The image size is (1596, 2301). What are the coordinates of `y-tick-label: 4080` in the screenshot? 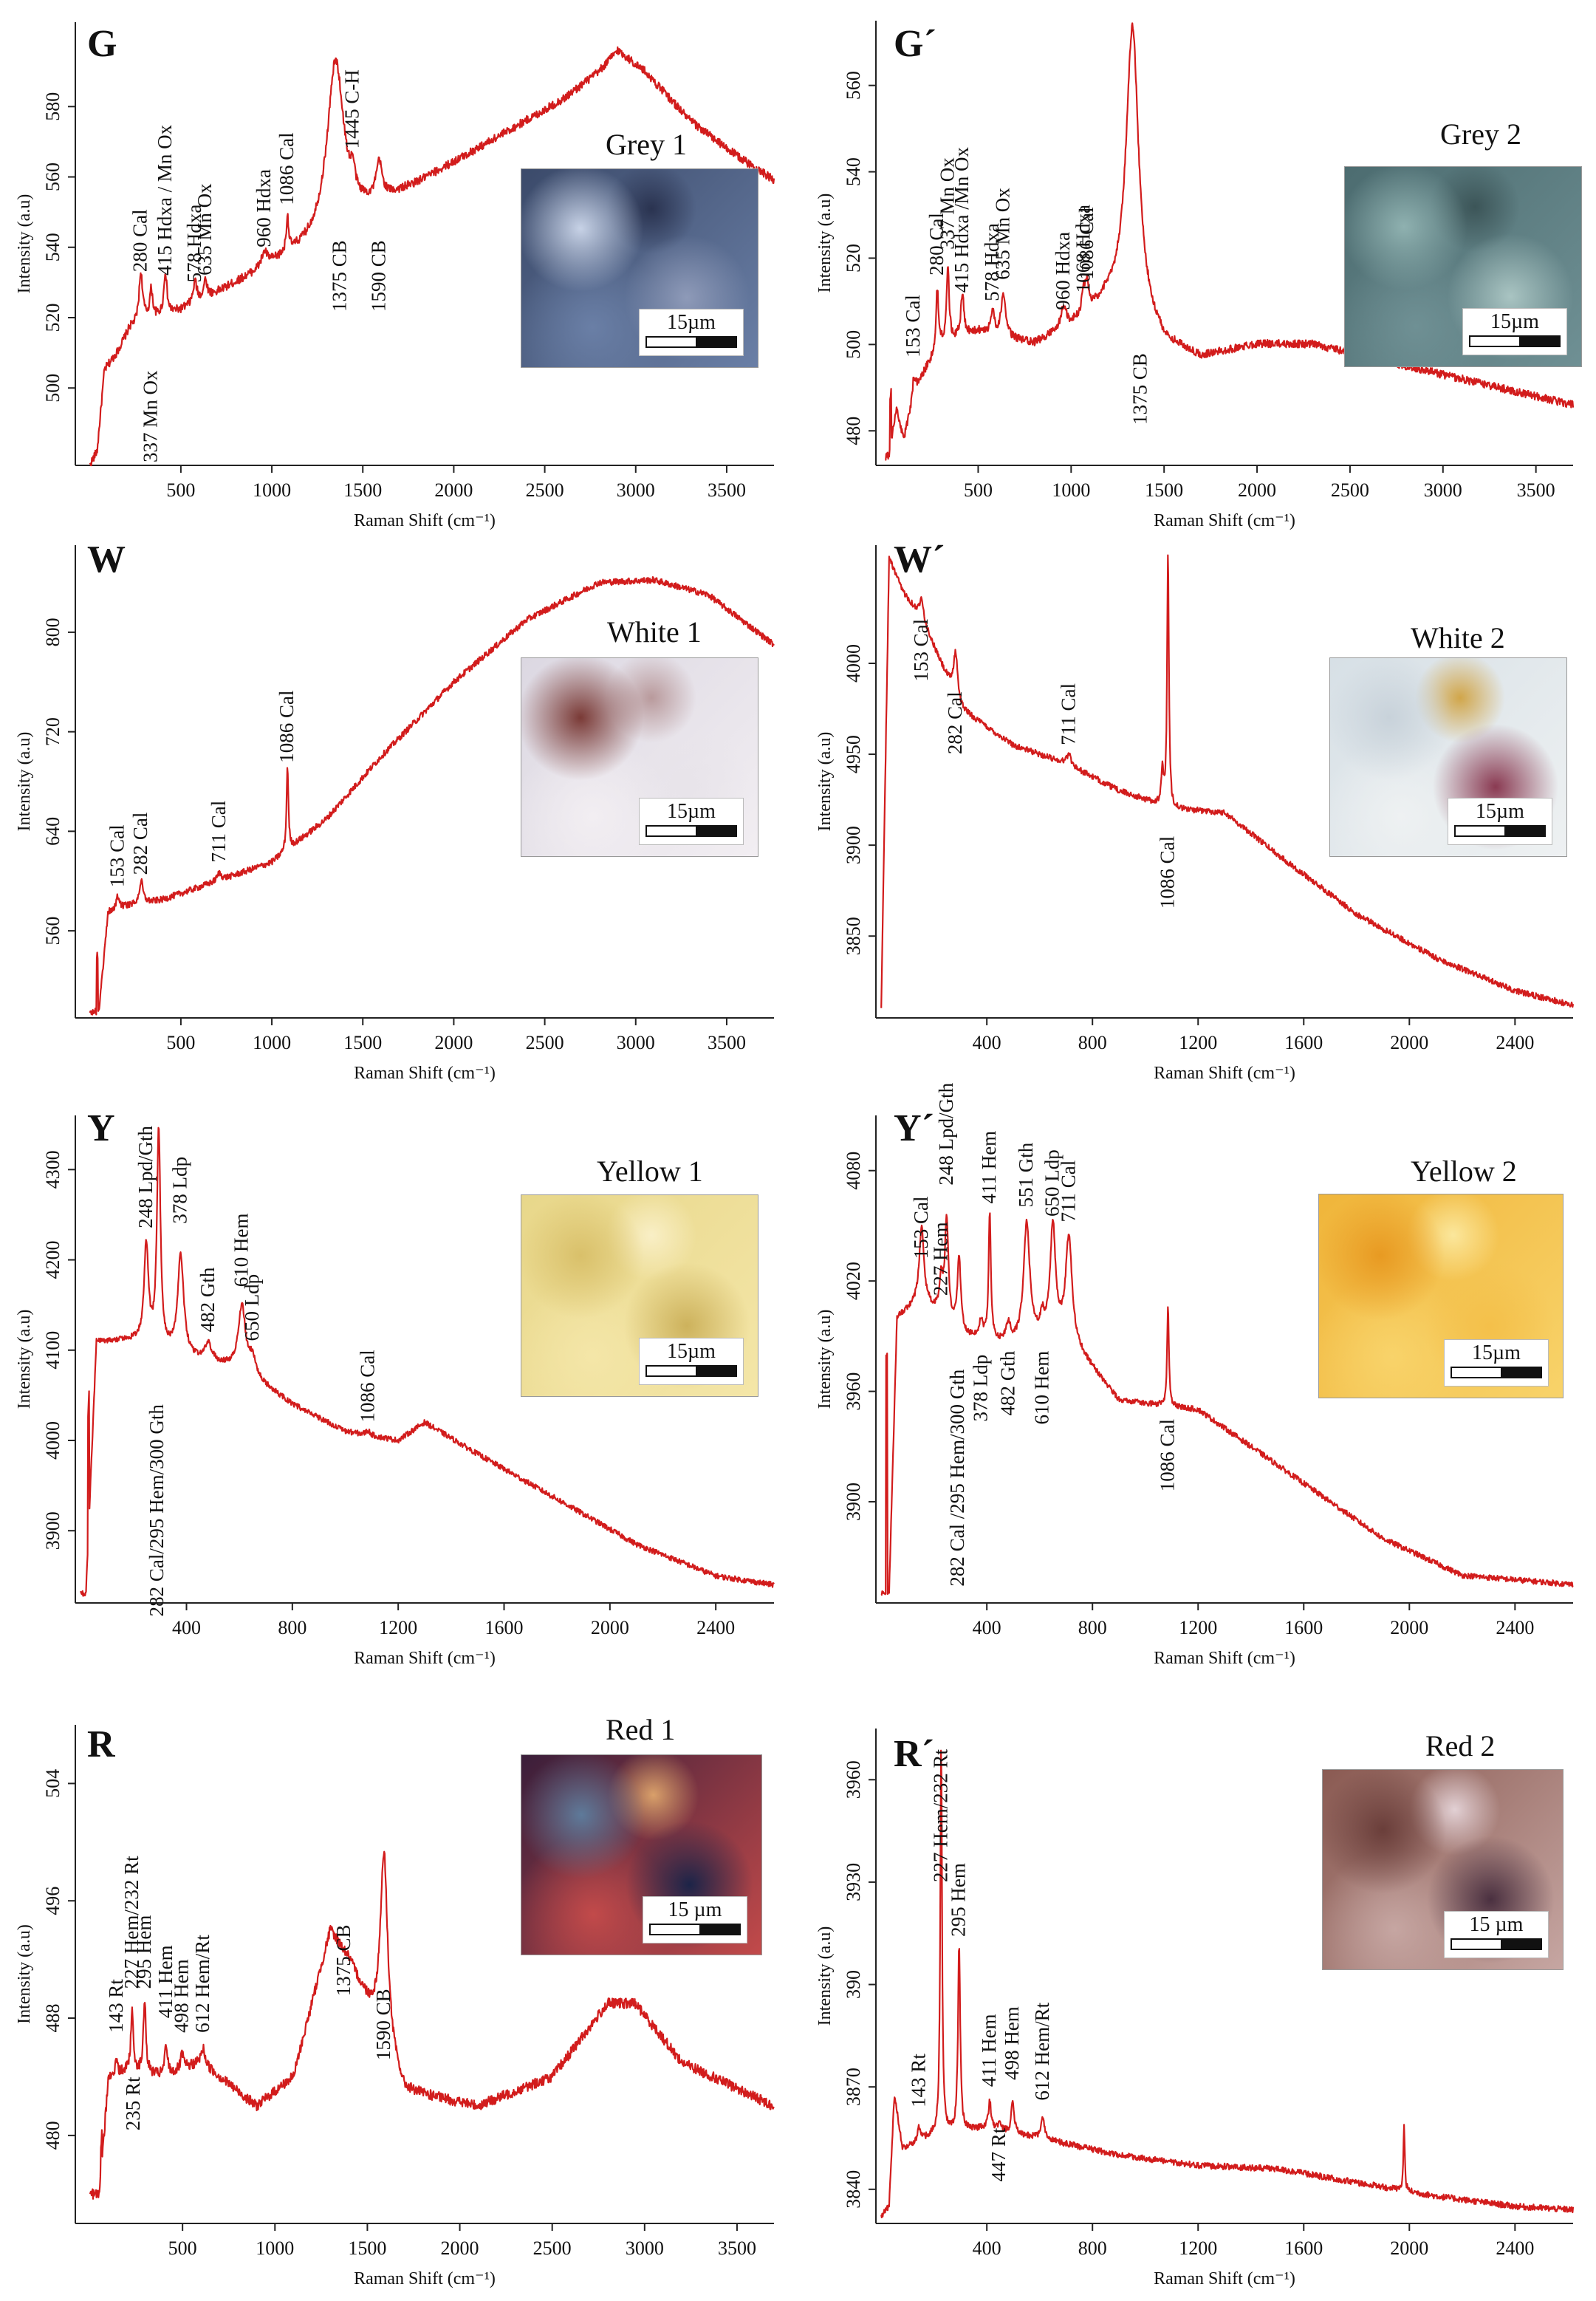 It's located at (853, 1171).